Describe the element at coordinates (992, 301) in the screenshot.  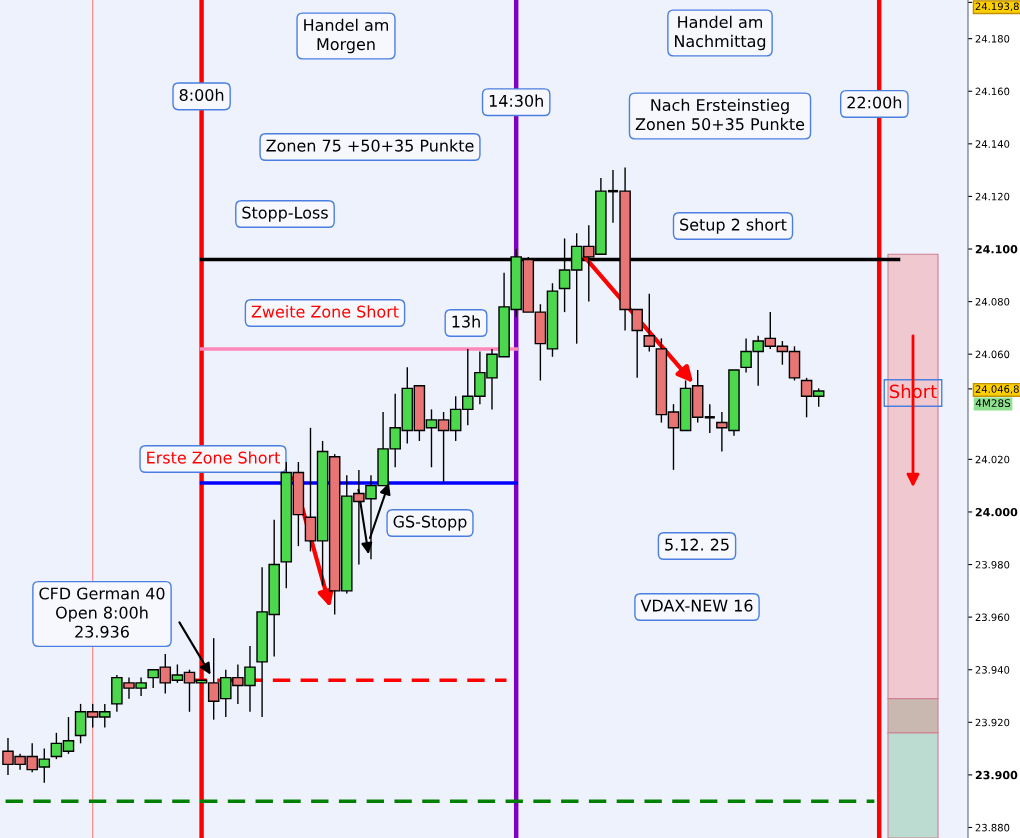
I see `y-tick-label: 24.080` at that location.